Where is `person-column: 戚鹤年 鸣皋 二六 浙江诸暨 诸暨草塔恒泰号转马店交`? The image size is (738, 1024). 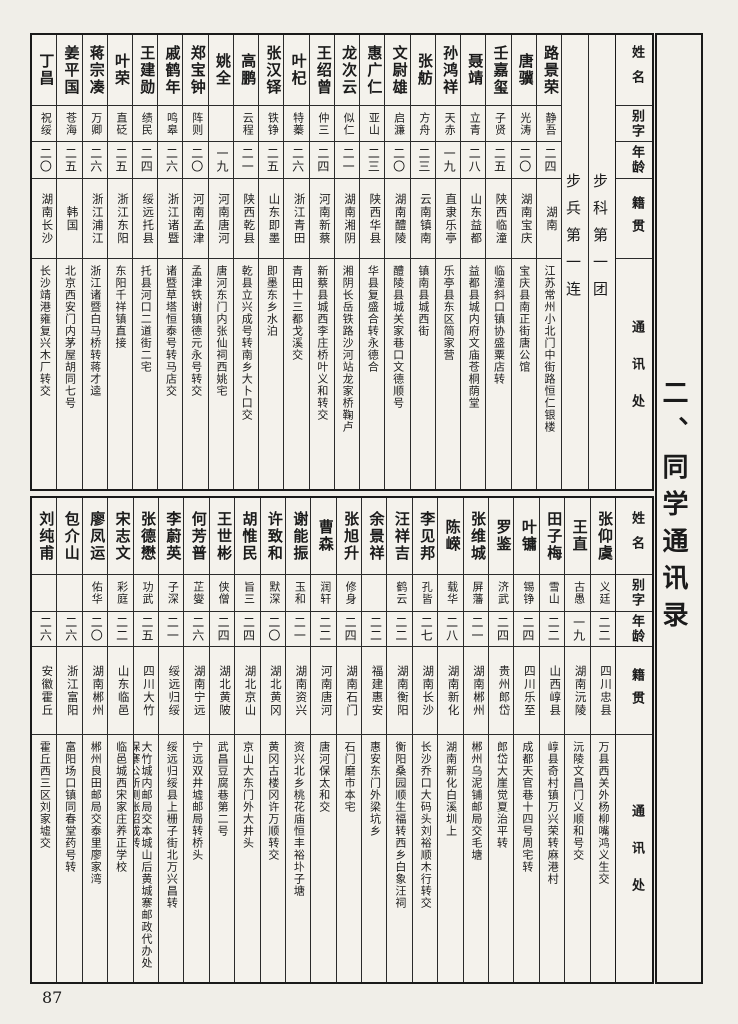 person-column: 戚鹤年 鸣皋 二六 浙江诸暨 诸暨草塔恒泰号转马店交 is located at coordinates (170, 262).